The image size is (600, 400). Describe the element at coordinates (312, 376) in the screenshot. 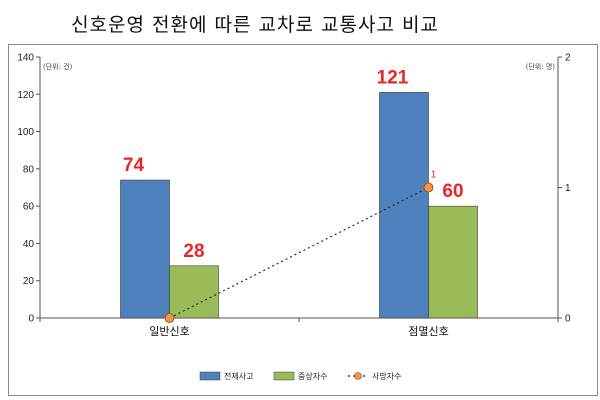

I see `legend-label: 중상자수` at that location.